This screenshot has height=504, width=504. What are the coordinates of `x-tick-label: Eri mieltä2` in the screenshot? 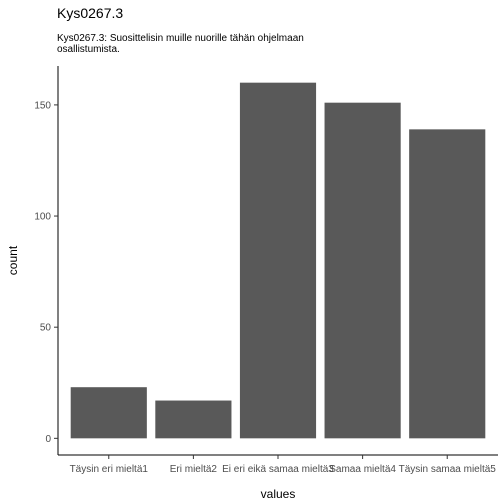 It's located at (194, 469).